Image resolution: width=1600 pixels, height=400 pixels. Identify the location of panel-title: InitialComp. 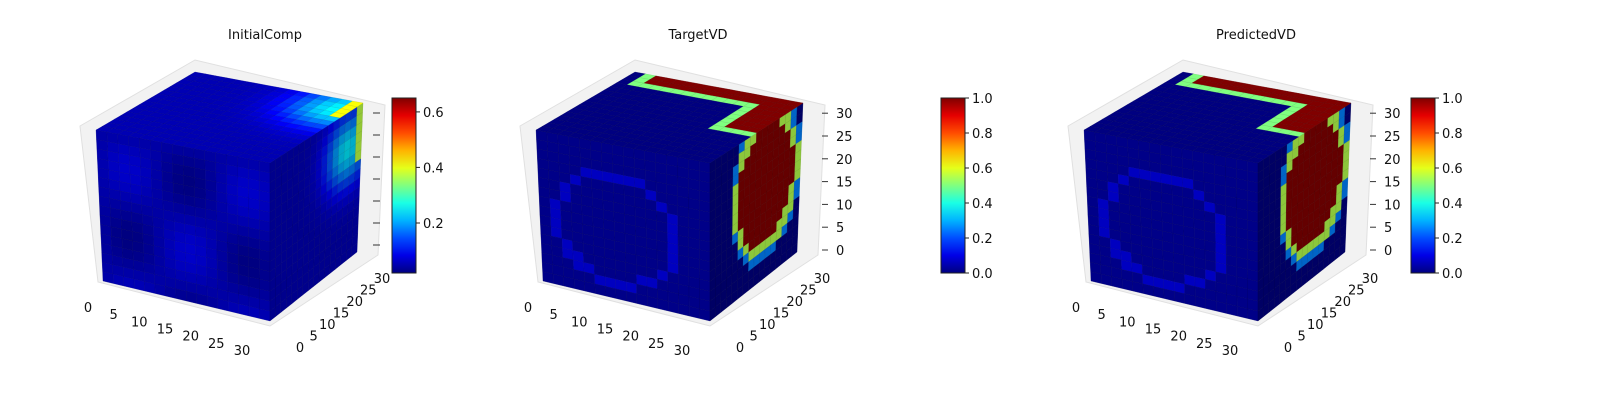
(265, 35).